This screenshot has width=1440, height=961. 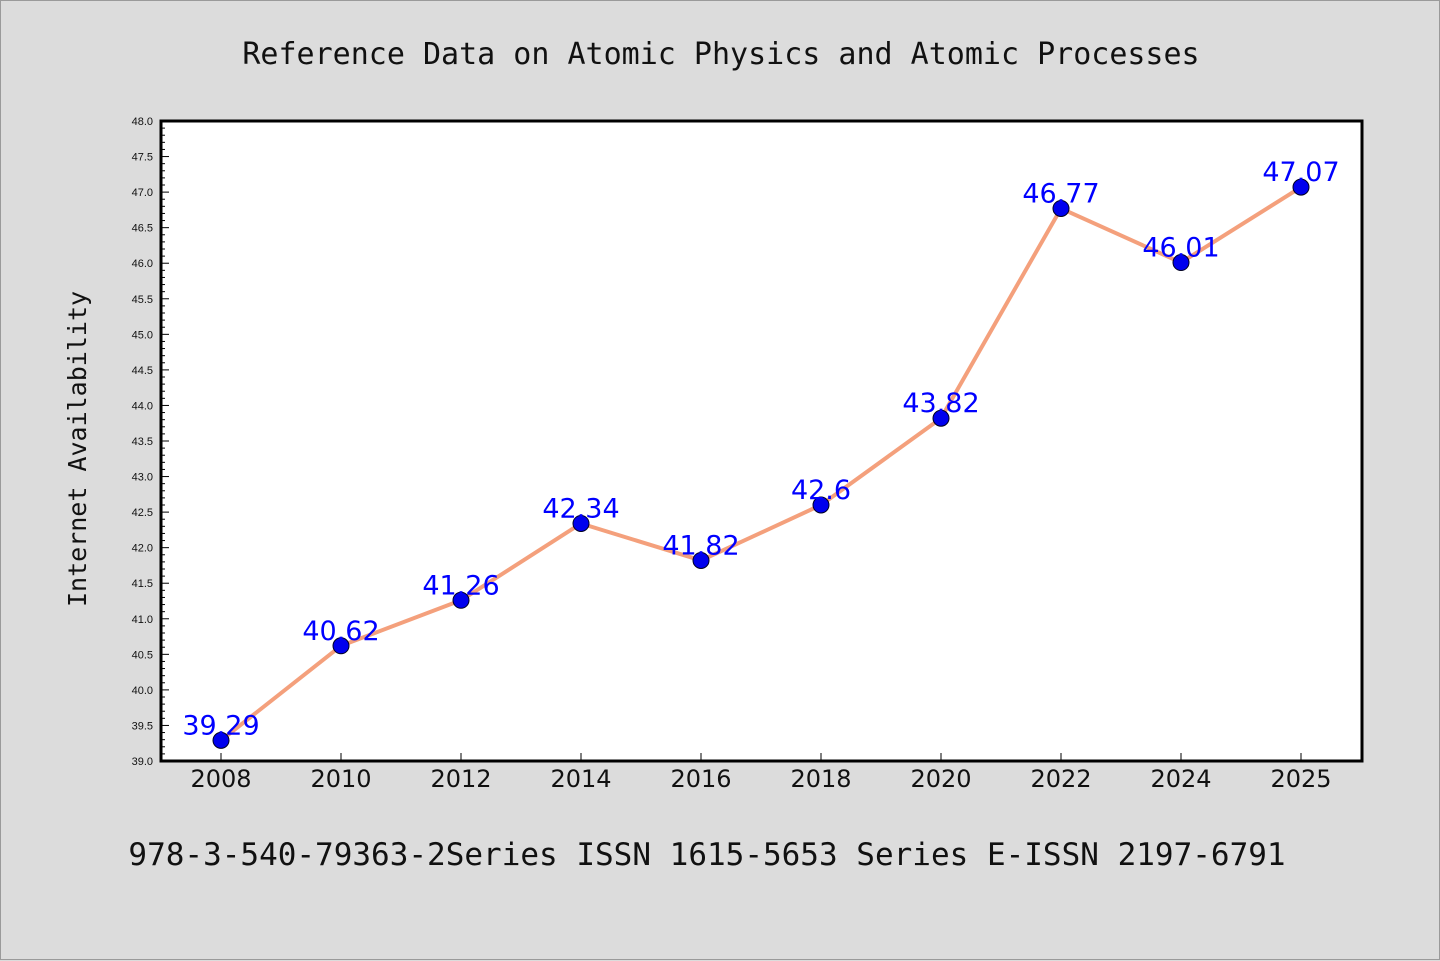 I want to click on y-tick-label: 48.0, so click(x=142, y=122).